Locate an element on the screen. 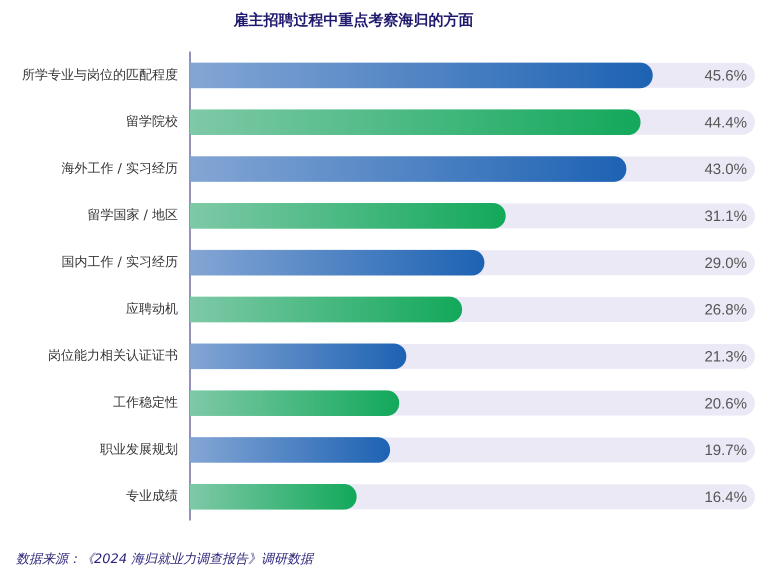 This screenshot has width=777, height=582. source-note: 数据来源：《2024 海归就业力调查报告》调研数据 is located at coordinates (165, 559).